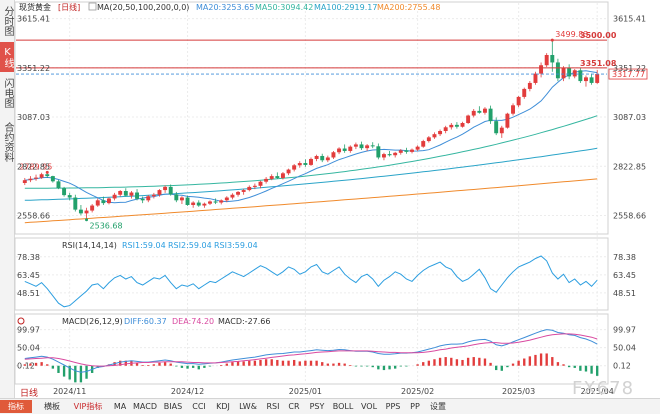  I want to click on rsi1-value: RSI1:59.04, so click(144, 245).